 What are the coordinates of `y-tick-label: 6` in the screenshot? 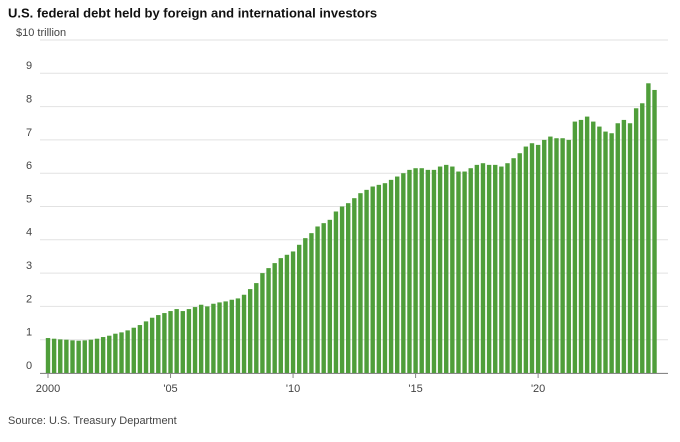 It's located at (29, 166).